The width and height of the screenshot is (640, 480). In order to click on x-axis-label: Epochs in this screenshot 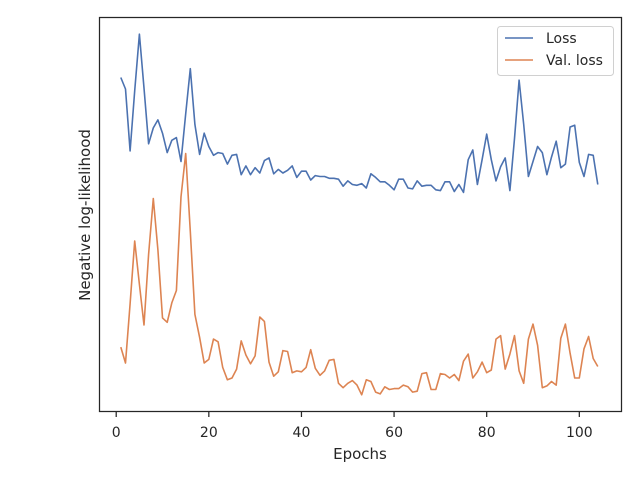, I will do `click(360, 454)`.